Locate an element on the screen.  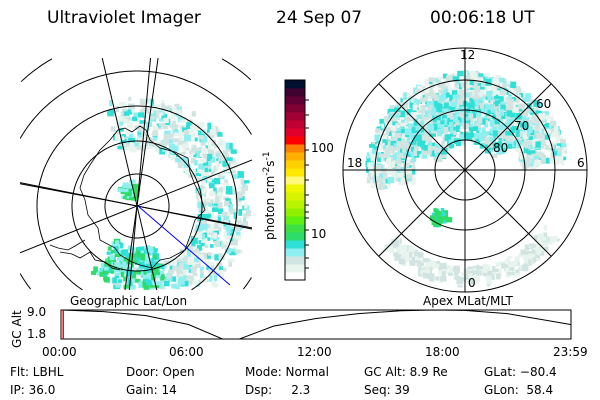
unit-s: s is located at coordinates (270, 163).